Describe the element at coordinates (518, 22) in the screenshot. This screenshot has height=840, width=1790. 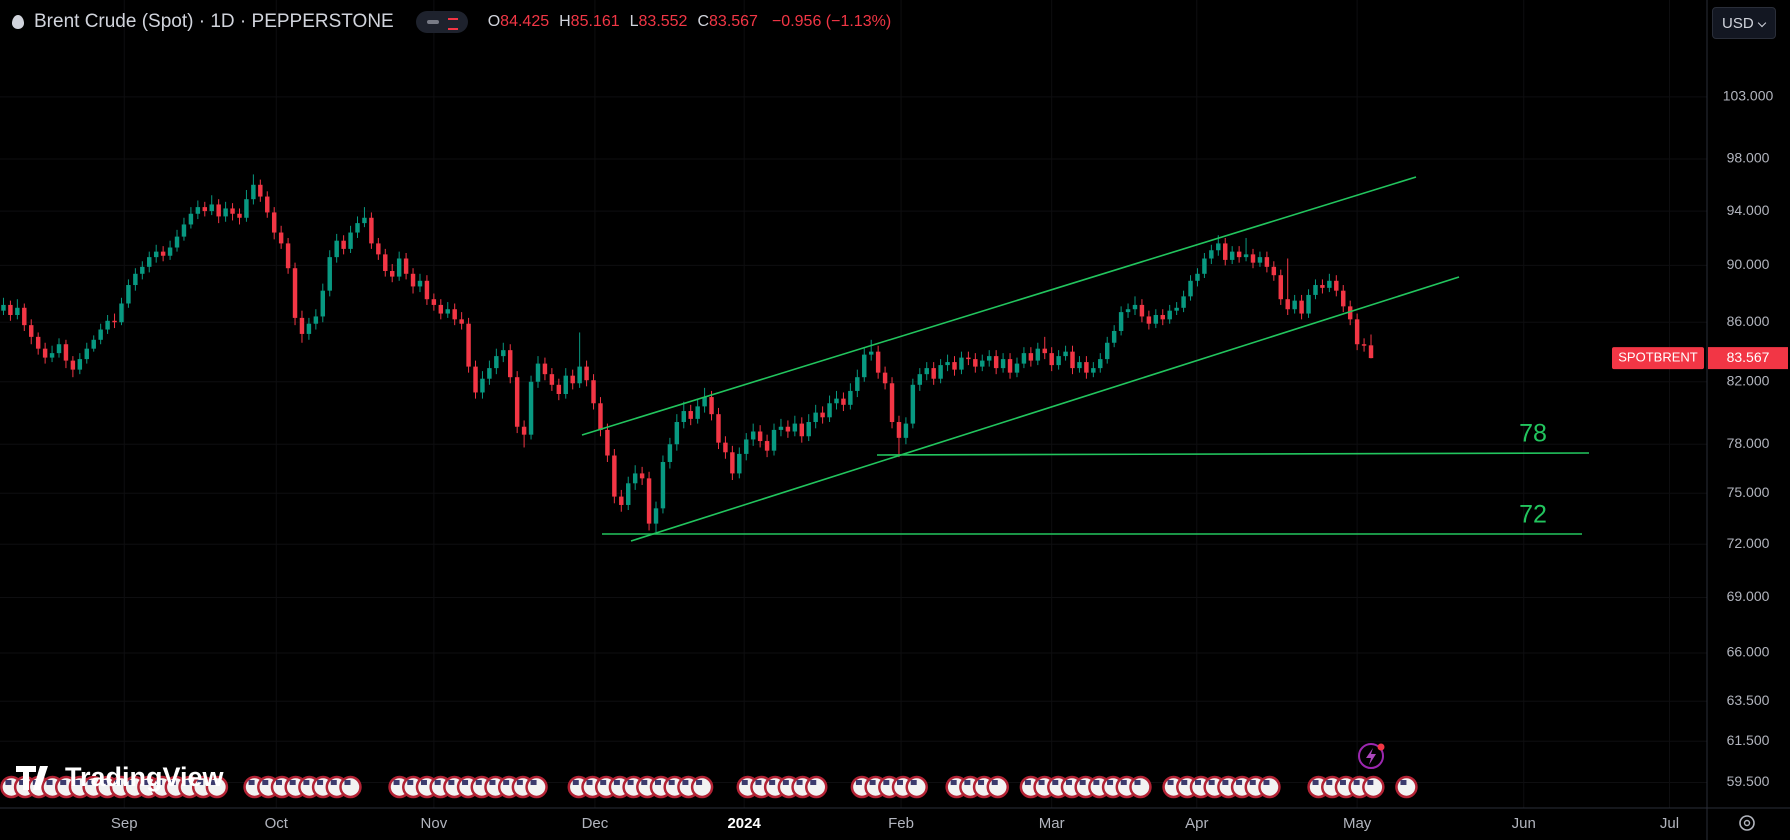
I see `ohlc-item: O84.425` at that location.